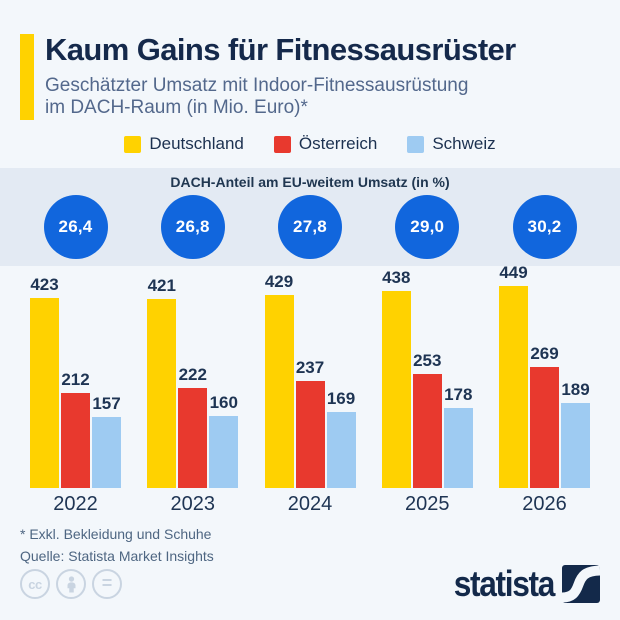  What do you see at coordinates (513, 273) in the screenshot?
I see `bar-value-label: 449` at bounding box center [513, 273].